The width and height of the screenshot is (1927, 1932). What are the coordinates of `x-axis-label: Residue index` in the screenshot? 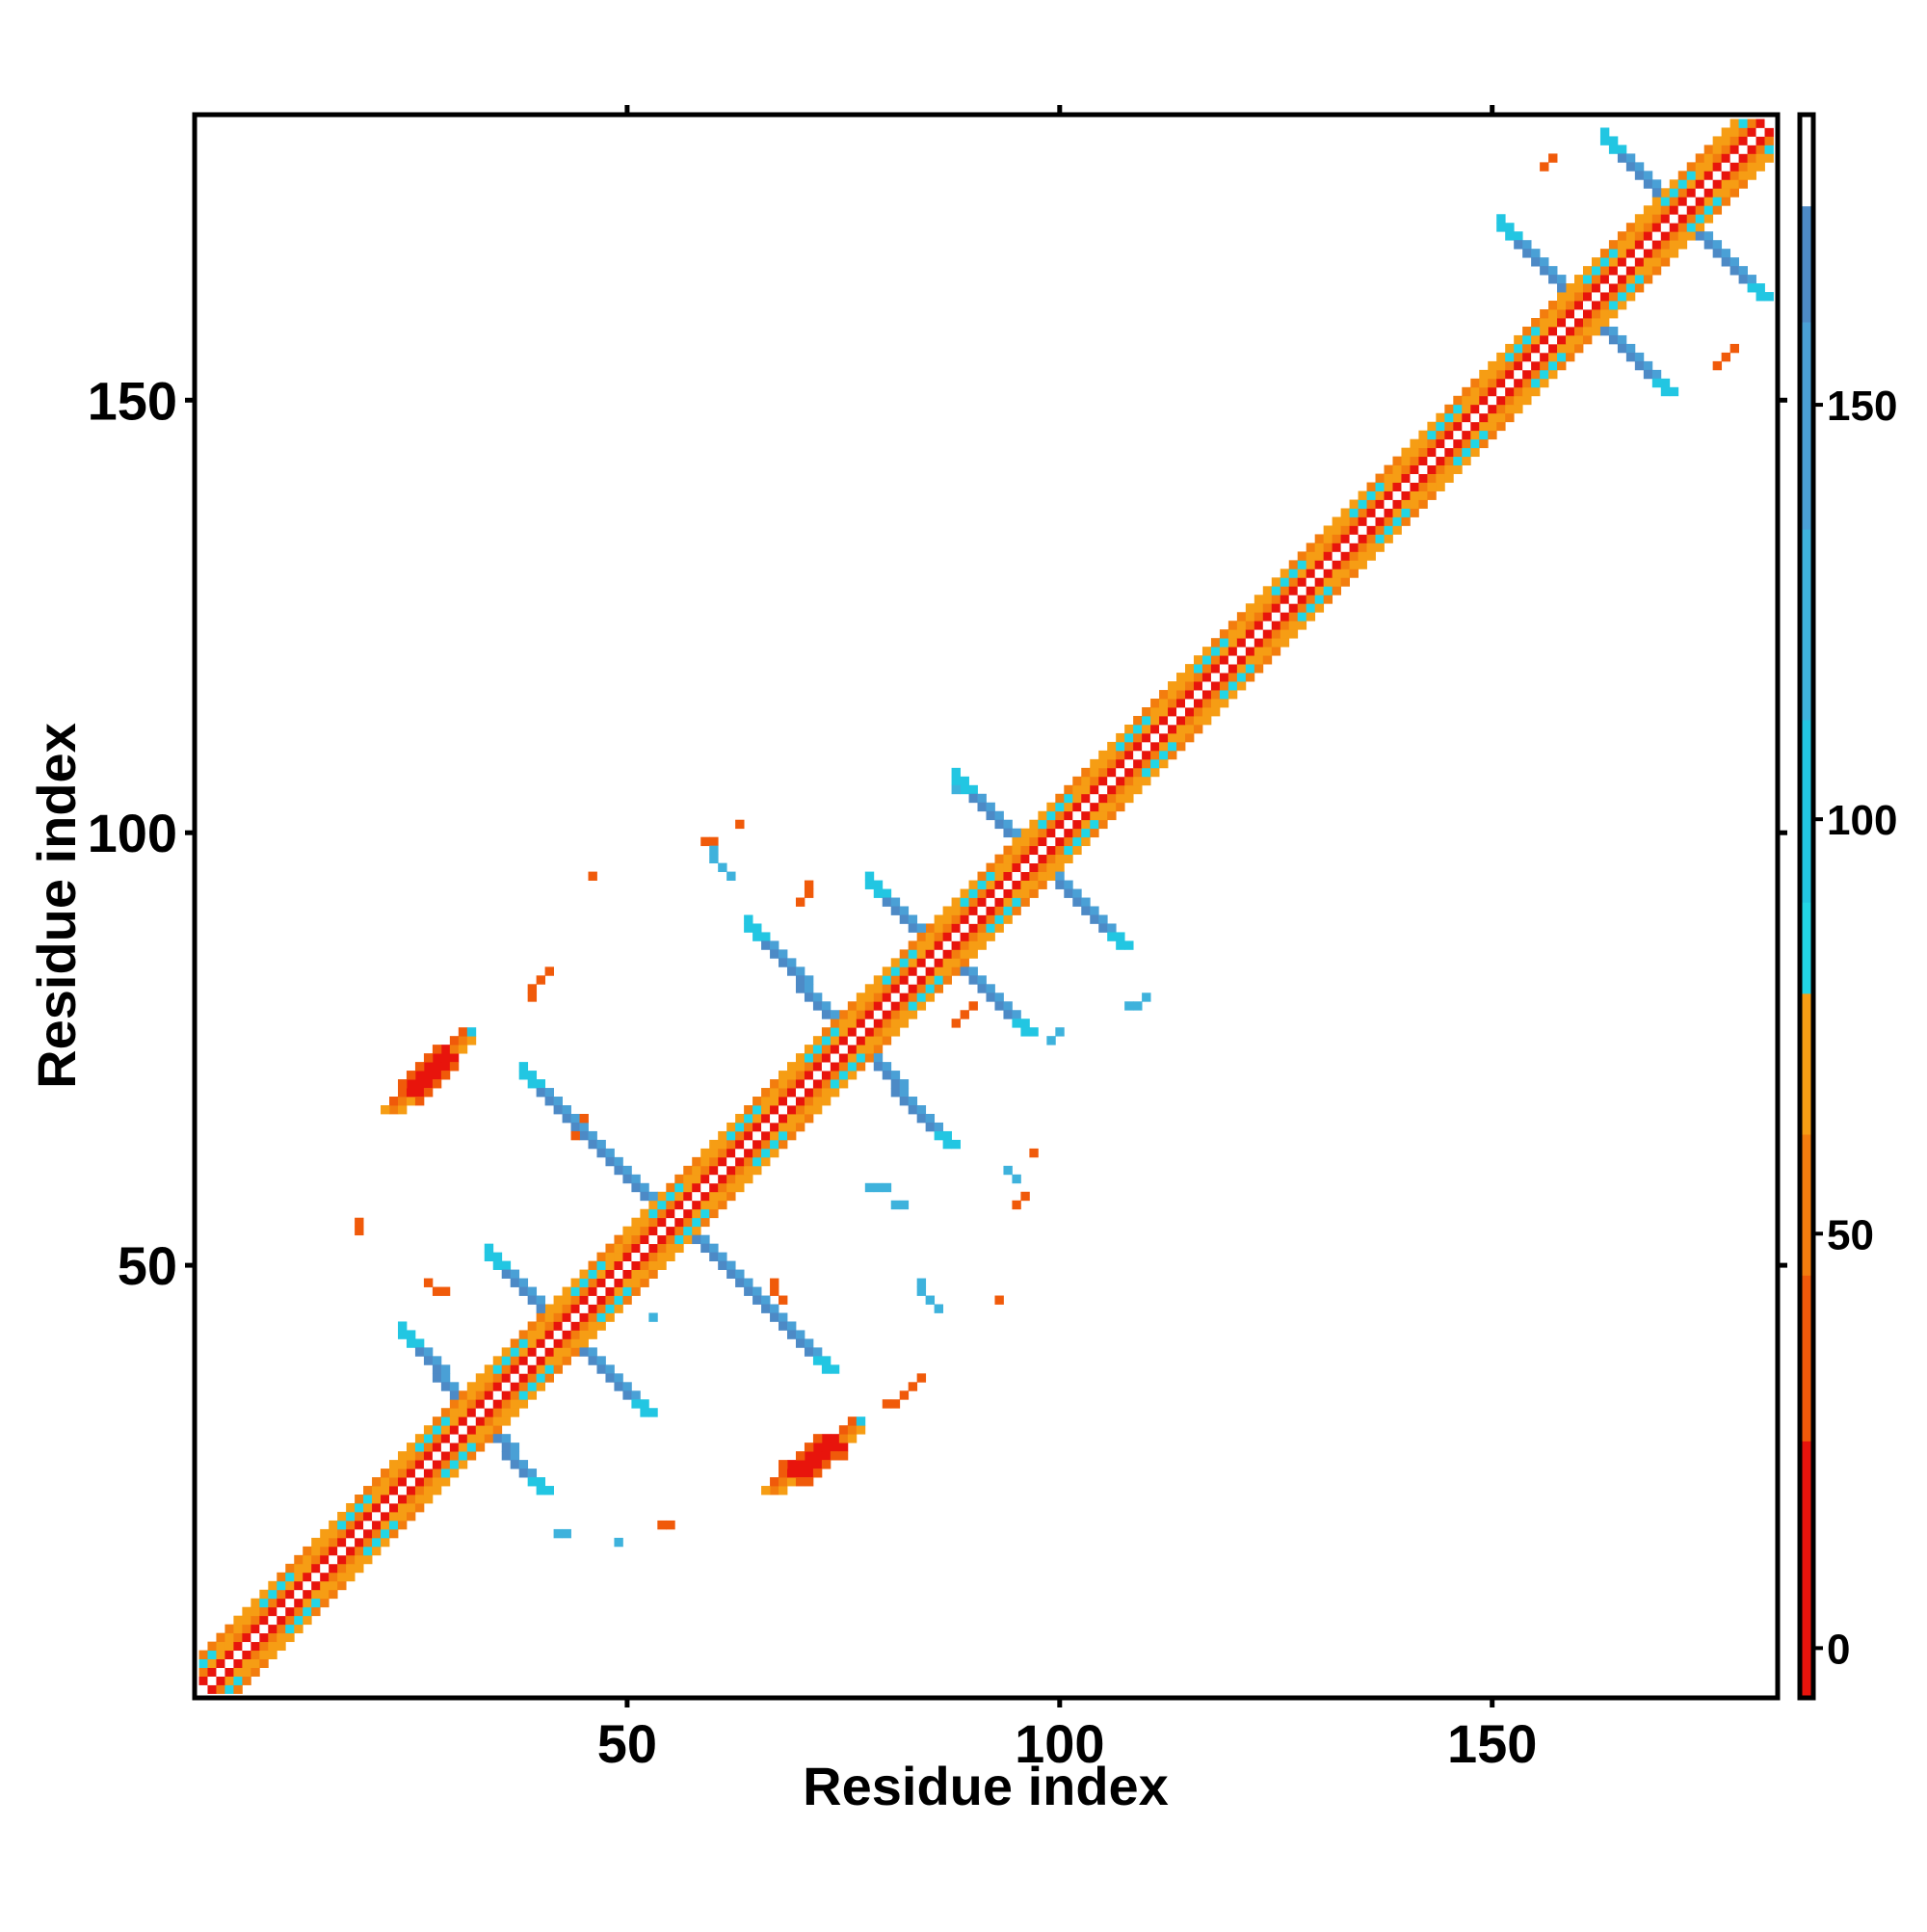 It's located at (986, 1786).